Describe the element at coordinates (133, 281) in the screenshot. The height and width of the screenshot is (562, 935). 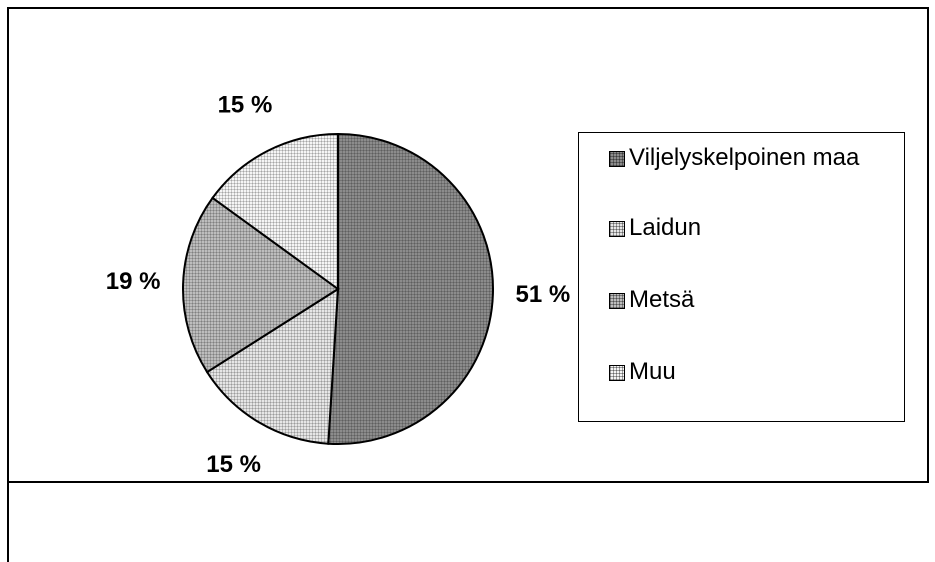
I see `data-label: 19 %` at that location.